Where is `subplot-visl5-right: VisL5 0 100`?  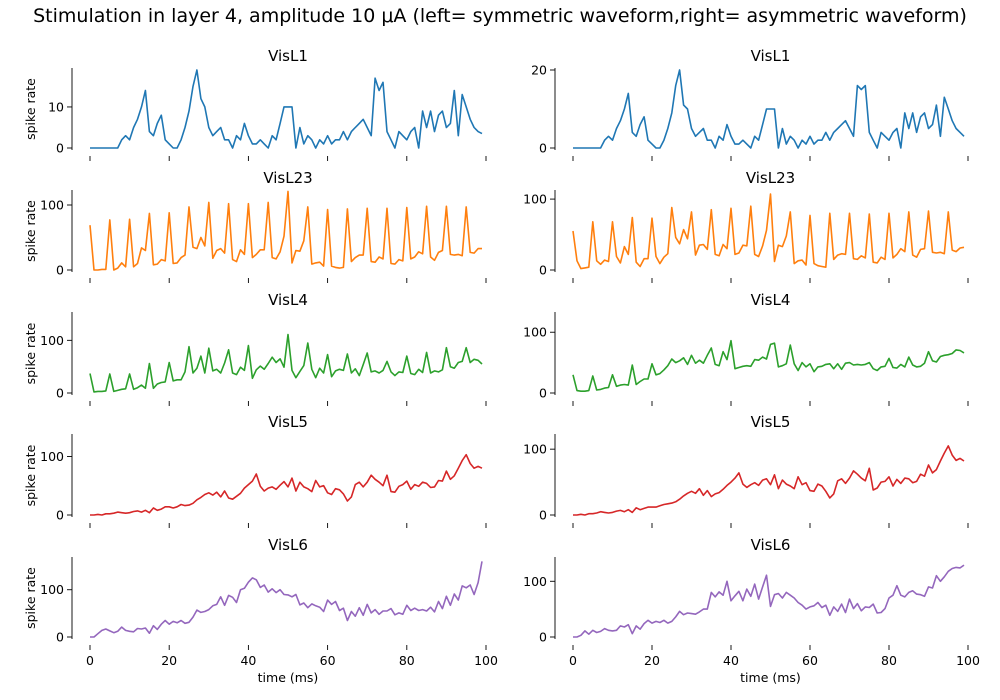
subplot-visl5-right: VisL5 0 100 is located at coordinates (746, 470).